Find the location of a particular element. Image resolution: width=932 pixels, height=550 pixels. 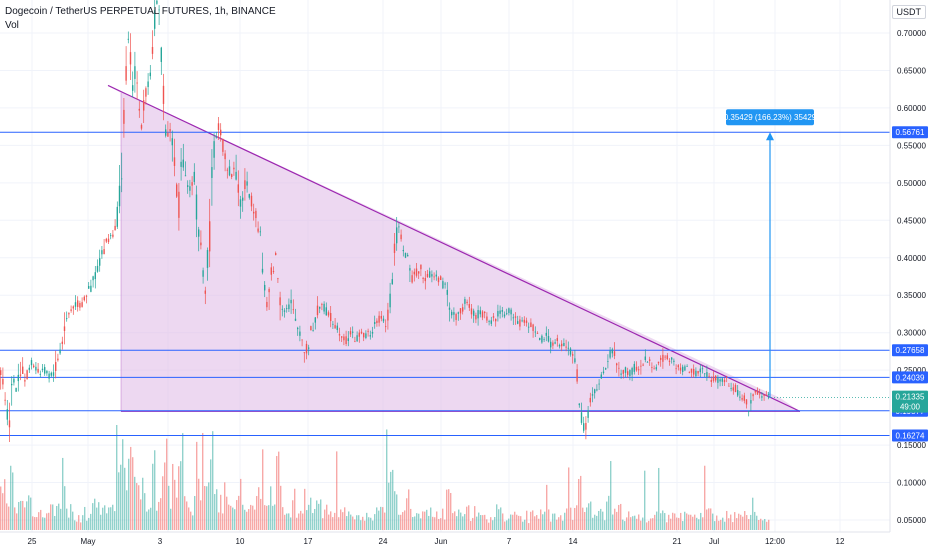

x-tick-label: 12:00 is located at coordinates (775, 541).